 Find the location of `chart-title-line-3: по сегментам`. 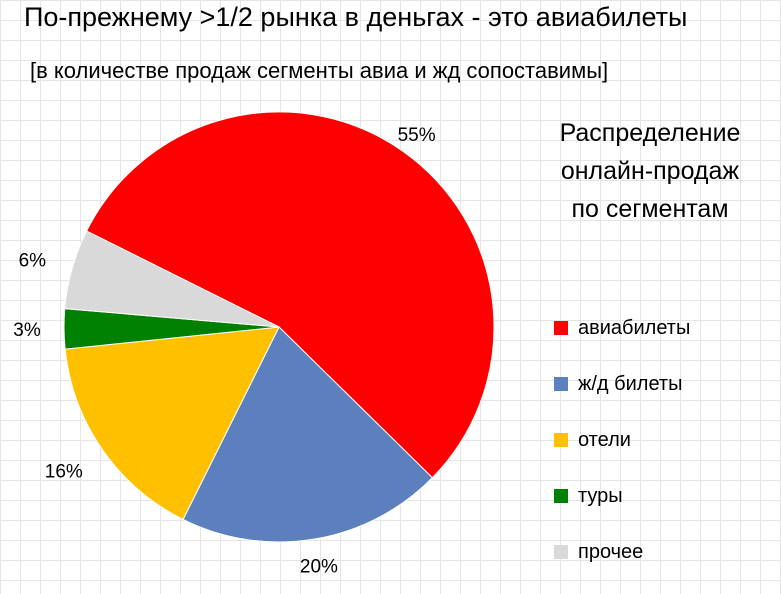

chart-title-line-3: по сегментам is located at coordinates (650, 209).